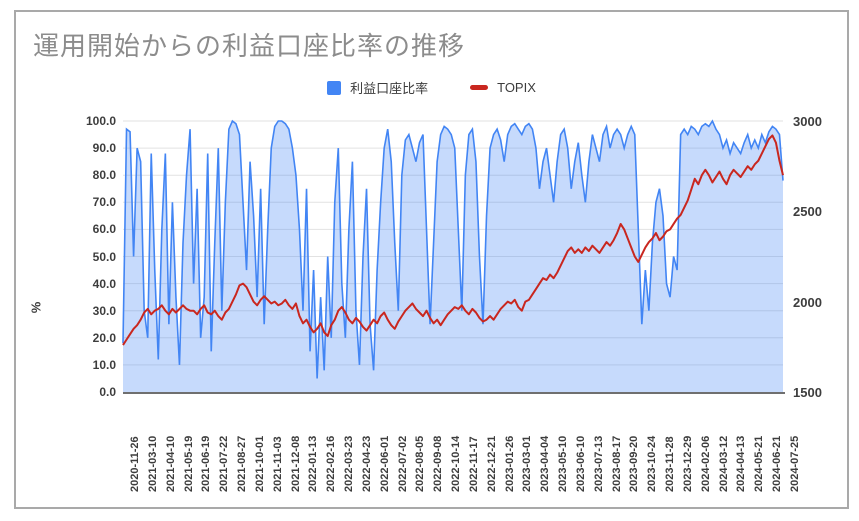 The width and height of the screenshot is (859, 521). I want to click on x-axis-tick-2023-05-10: 2023-05-10, so click(563, 463).